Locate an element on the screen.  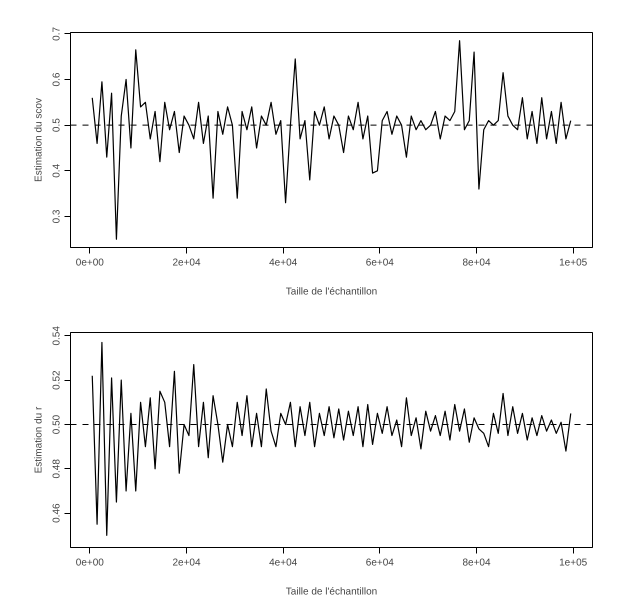
y-axis-title: Estimation du r is located at coordinates (39, 440).